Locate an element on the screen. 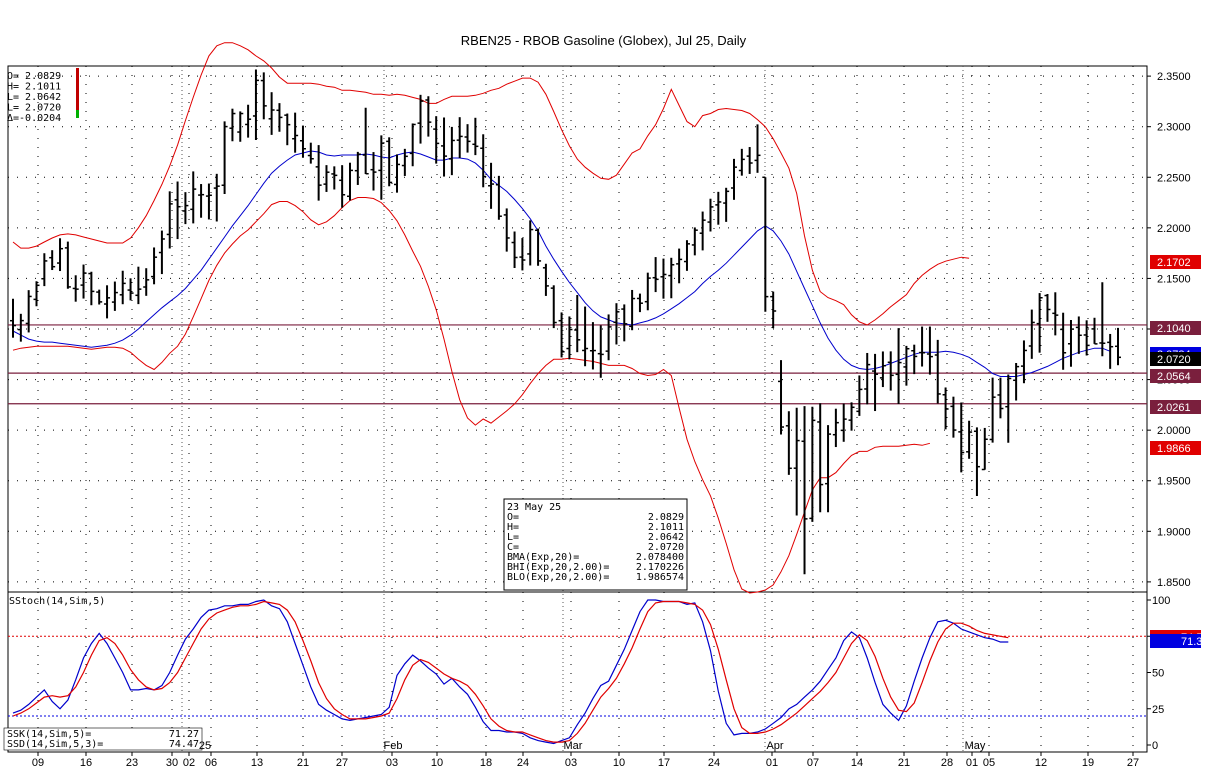 This screenshot has height=772, width=1207. info-box is located at coordinates (595, 544).